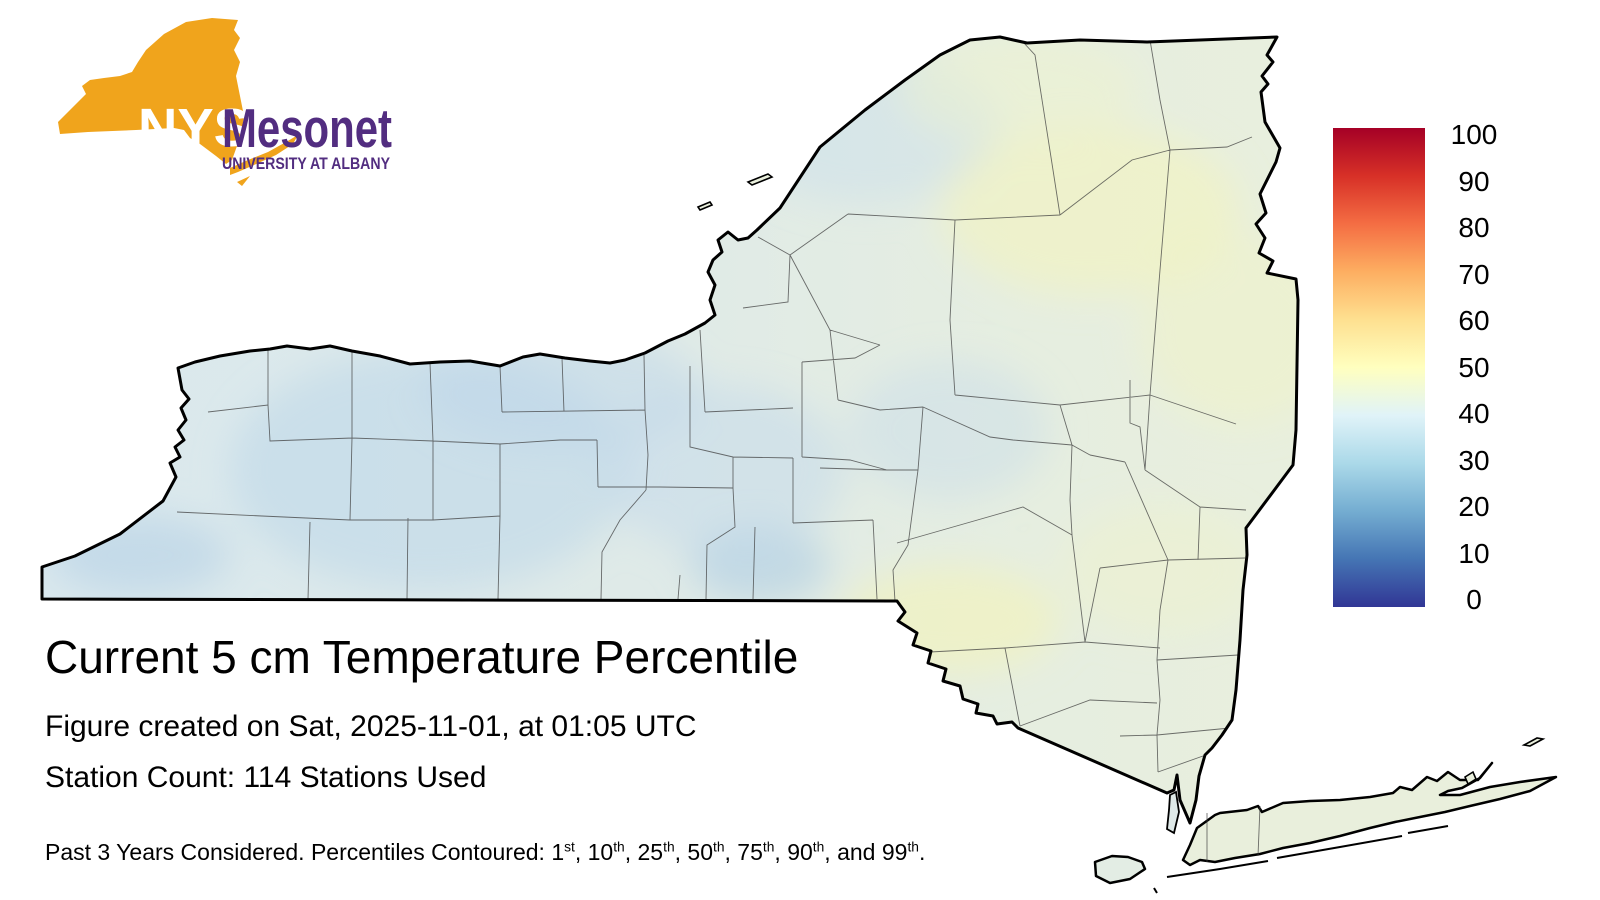 The width and height of the screenshot is (1600, 900). What do you see at coordinates (569, 847) in the screenshot?
I see `ordinal-superscript: st` at bounding box center [569, 847].